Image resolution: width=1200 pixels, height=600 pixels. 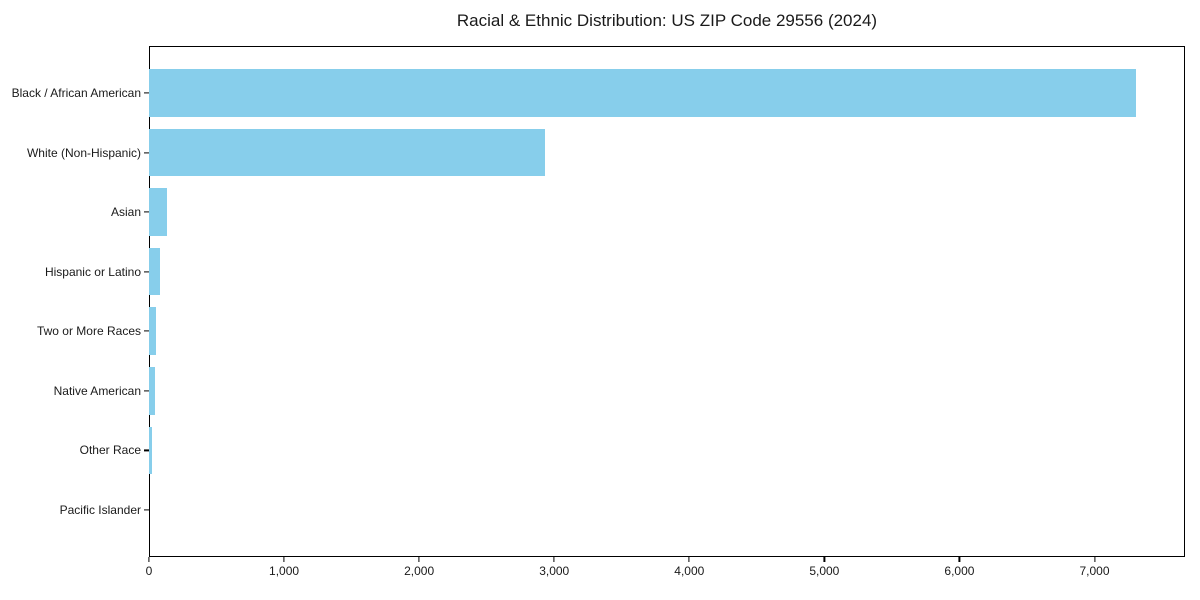 I want to click on x-axis-label: 6,000, so click(x=959, y=571).